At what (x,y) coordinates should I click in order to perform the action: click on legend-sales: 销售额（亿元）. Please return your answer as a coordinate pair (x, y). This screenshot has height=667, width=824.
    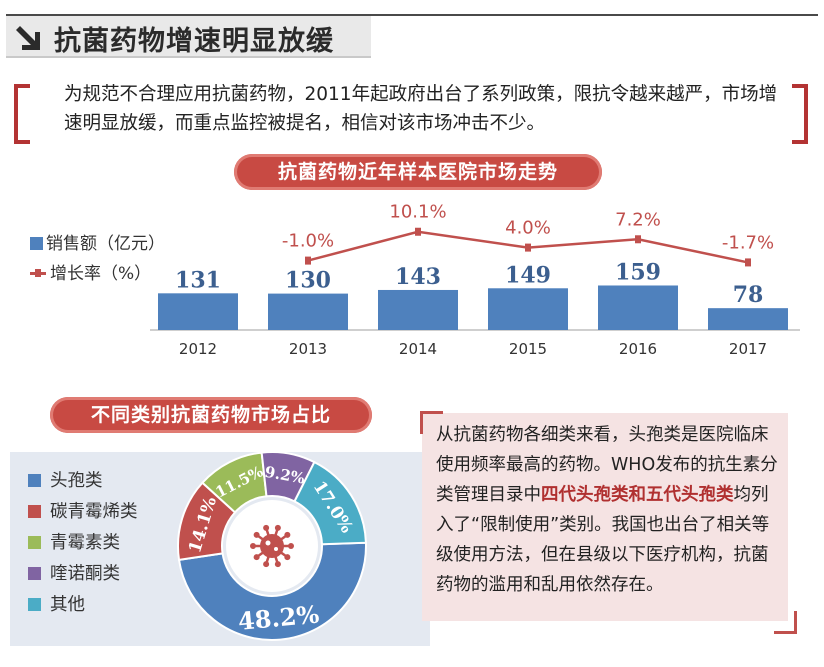
    Looking at the image, I should click on (97, 241).